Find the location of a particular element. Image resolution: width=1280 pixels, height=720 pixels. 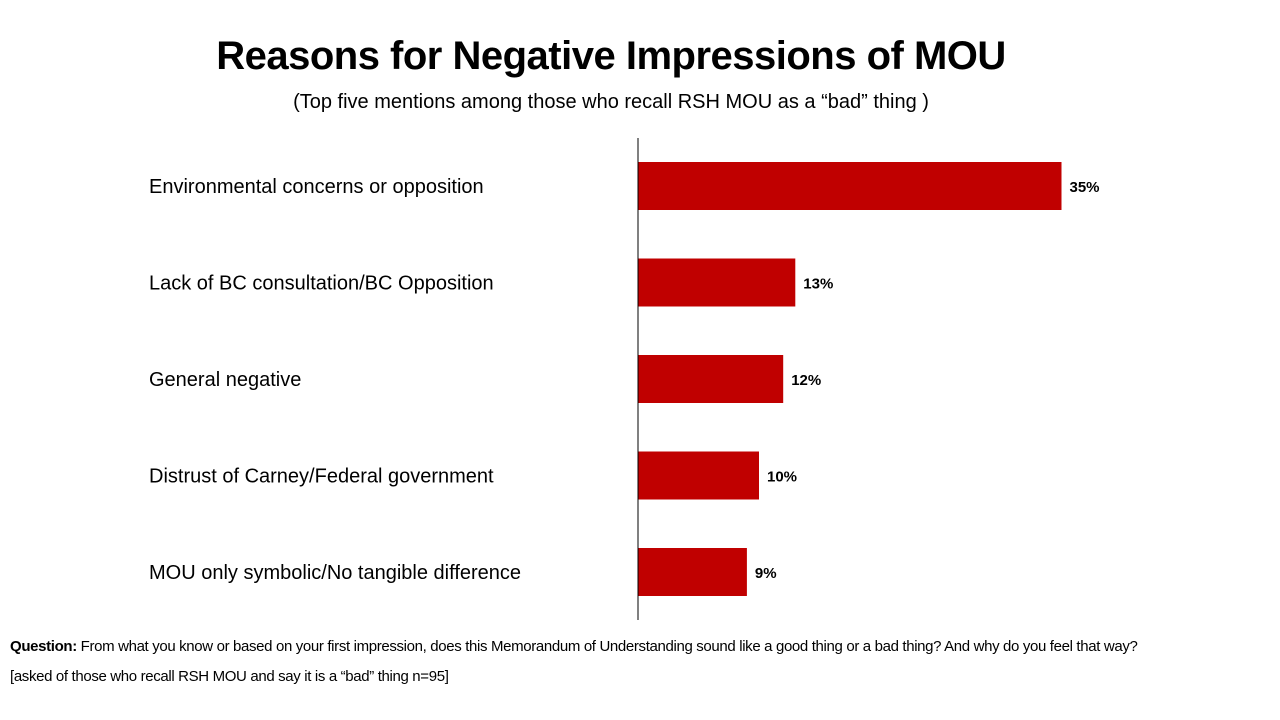

category-label: Lack of BC consultation/BC Opposition is located at coordinates (321, 284).